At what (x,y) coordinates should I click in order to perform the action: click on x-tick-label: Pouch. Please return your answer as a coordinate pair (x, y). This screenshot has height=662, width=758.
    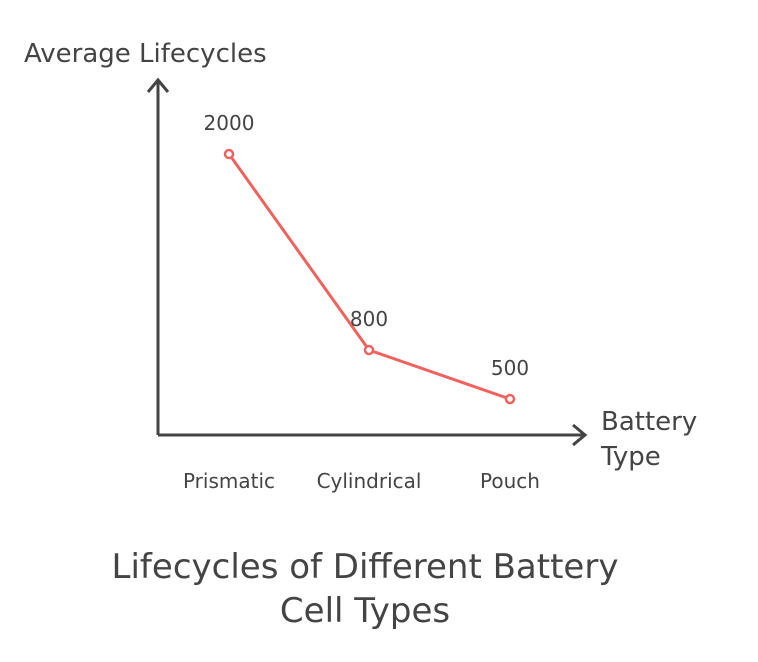
    Looking at the image, I should click on (510, 481).